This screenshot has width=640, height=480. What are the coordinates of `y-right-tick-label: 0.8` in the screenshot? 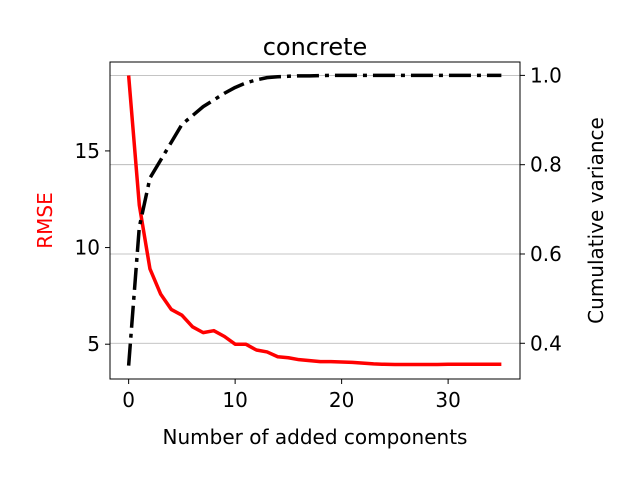 It's located at (546, 165).